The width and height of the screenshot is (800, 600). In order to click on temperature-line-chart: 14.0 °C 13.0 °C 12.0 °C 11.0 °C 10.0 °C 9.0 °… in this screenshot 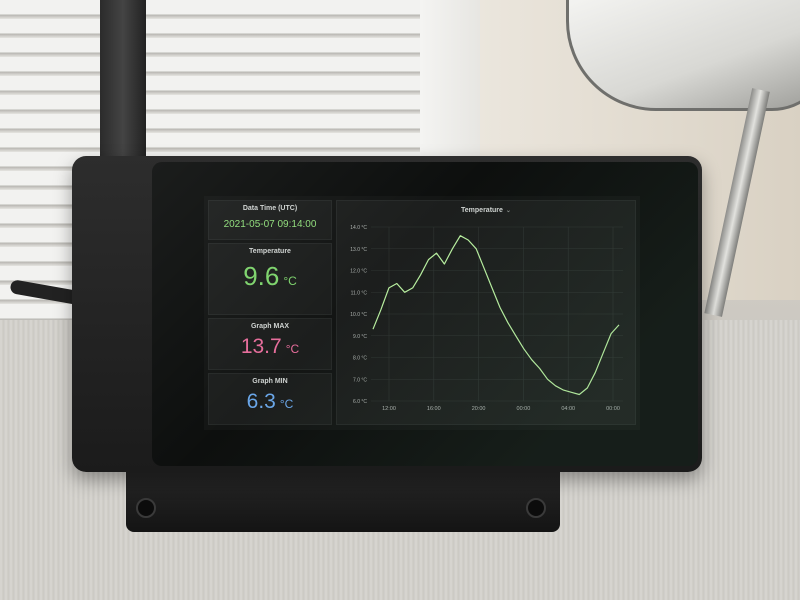, I will do `click(486, 318)`.